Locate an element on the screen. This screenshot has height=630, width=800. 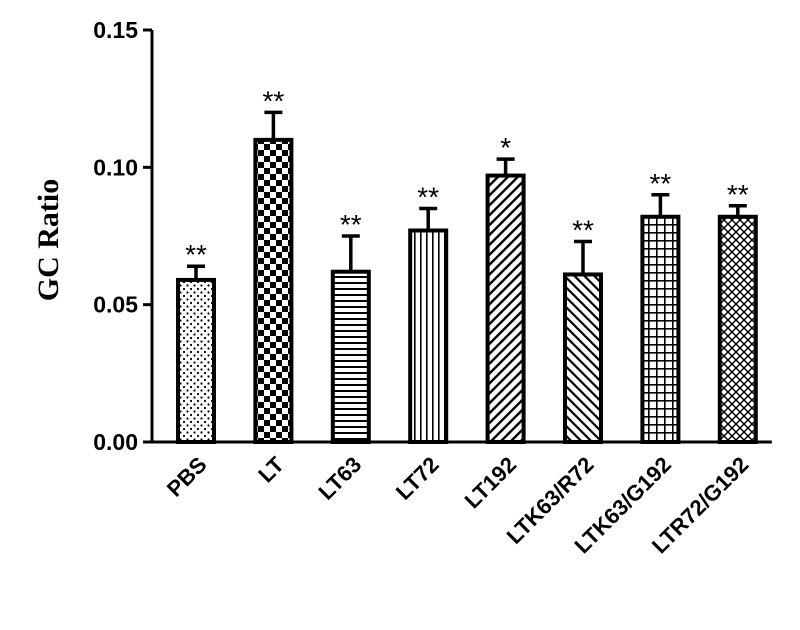
bar-ltr72-g192 is located at coordinates (737, 329).